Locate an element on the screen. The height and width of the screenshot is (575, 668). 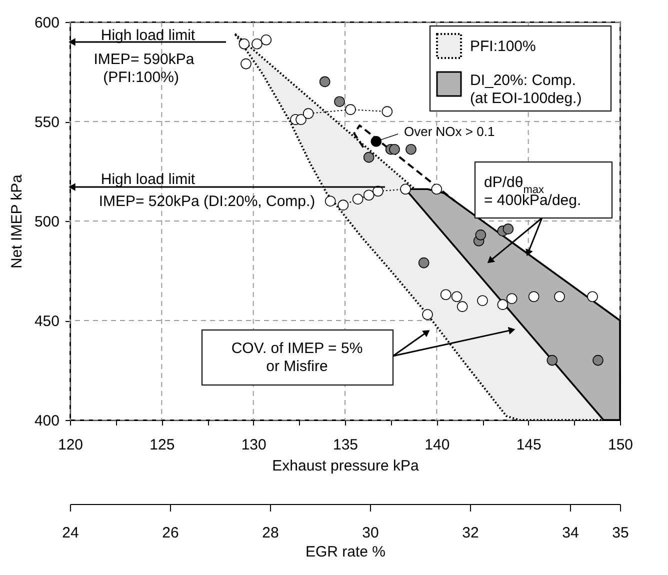
x2-tick-label: 28 is located at coordinates (270, 533).